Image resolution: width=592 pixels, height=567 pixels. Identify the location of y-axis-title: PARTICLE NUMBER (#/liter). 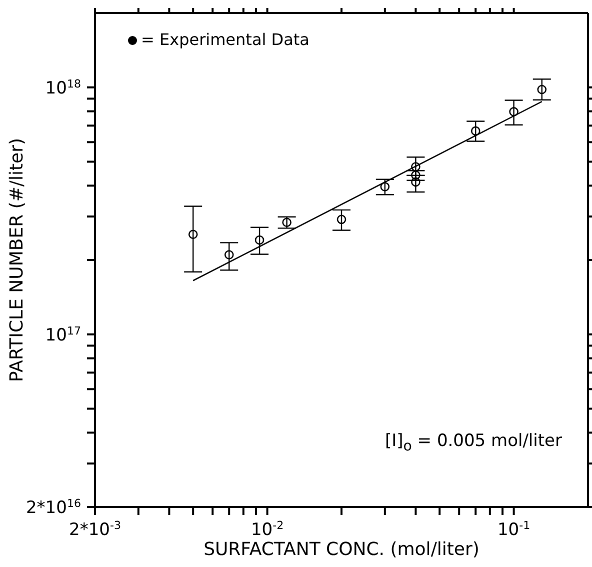
(17, 260).